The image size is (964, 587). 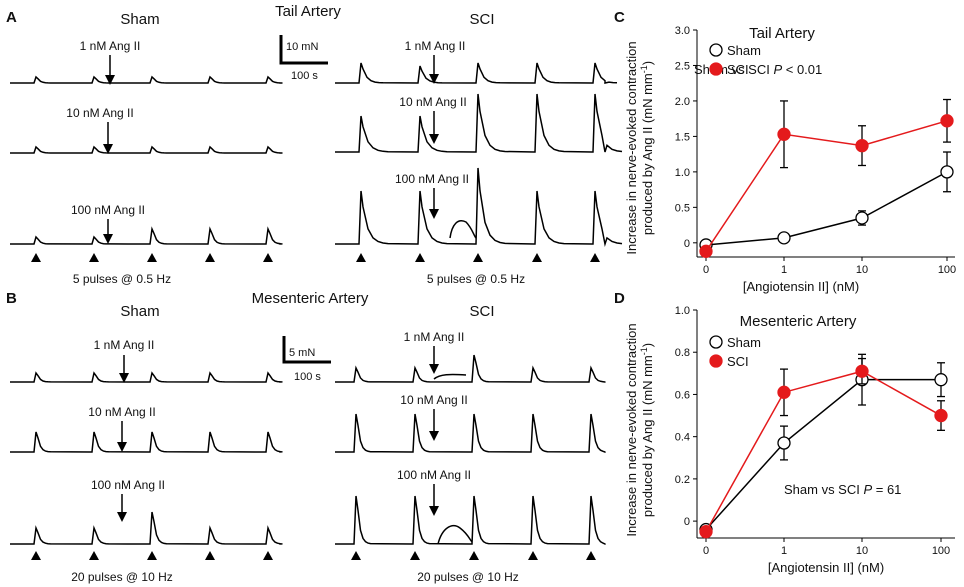 I want to click on panel-b-sham-dose-2: 10 nM Ang II, so click(x=121, y=412).